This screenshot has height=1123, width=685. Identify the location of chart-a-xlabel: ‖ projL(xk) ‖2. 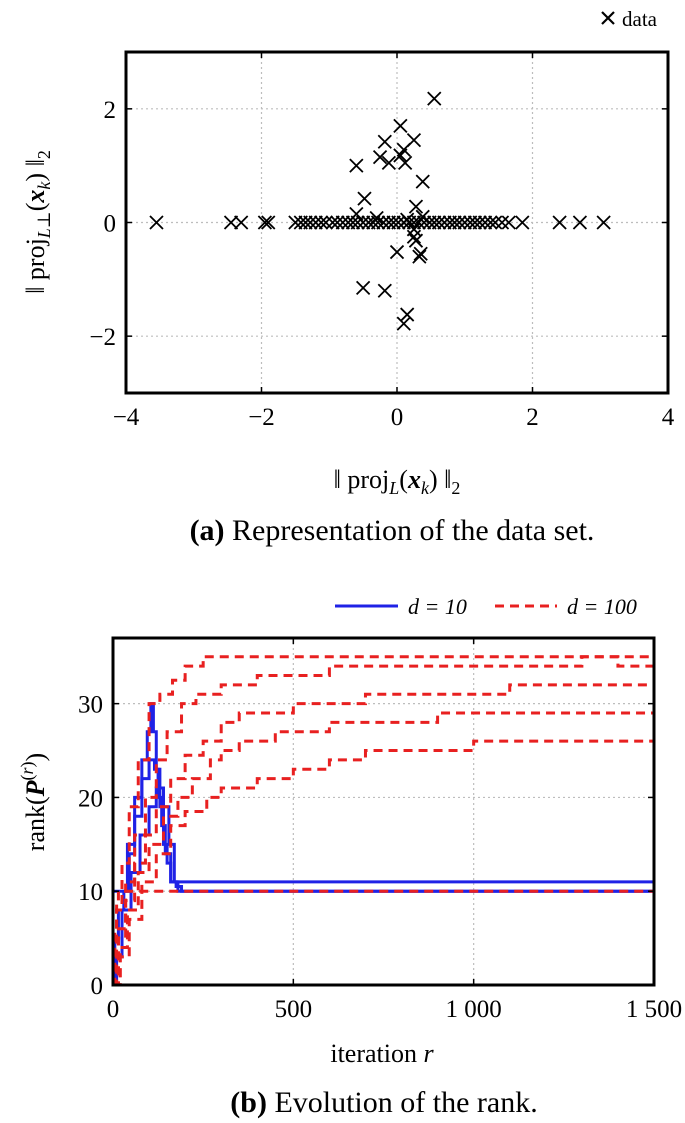
(397, 481).